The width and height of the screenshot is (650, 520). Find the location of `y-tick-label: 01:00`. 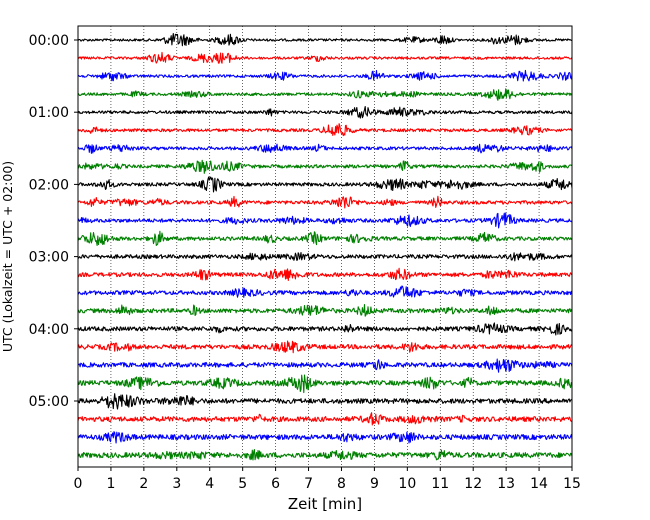

y-tick-label: 01:00 is located at coordinates (49, 113).